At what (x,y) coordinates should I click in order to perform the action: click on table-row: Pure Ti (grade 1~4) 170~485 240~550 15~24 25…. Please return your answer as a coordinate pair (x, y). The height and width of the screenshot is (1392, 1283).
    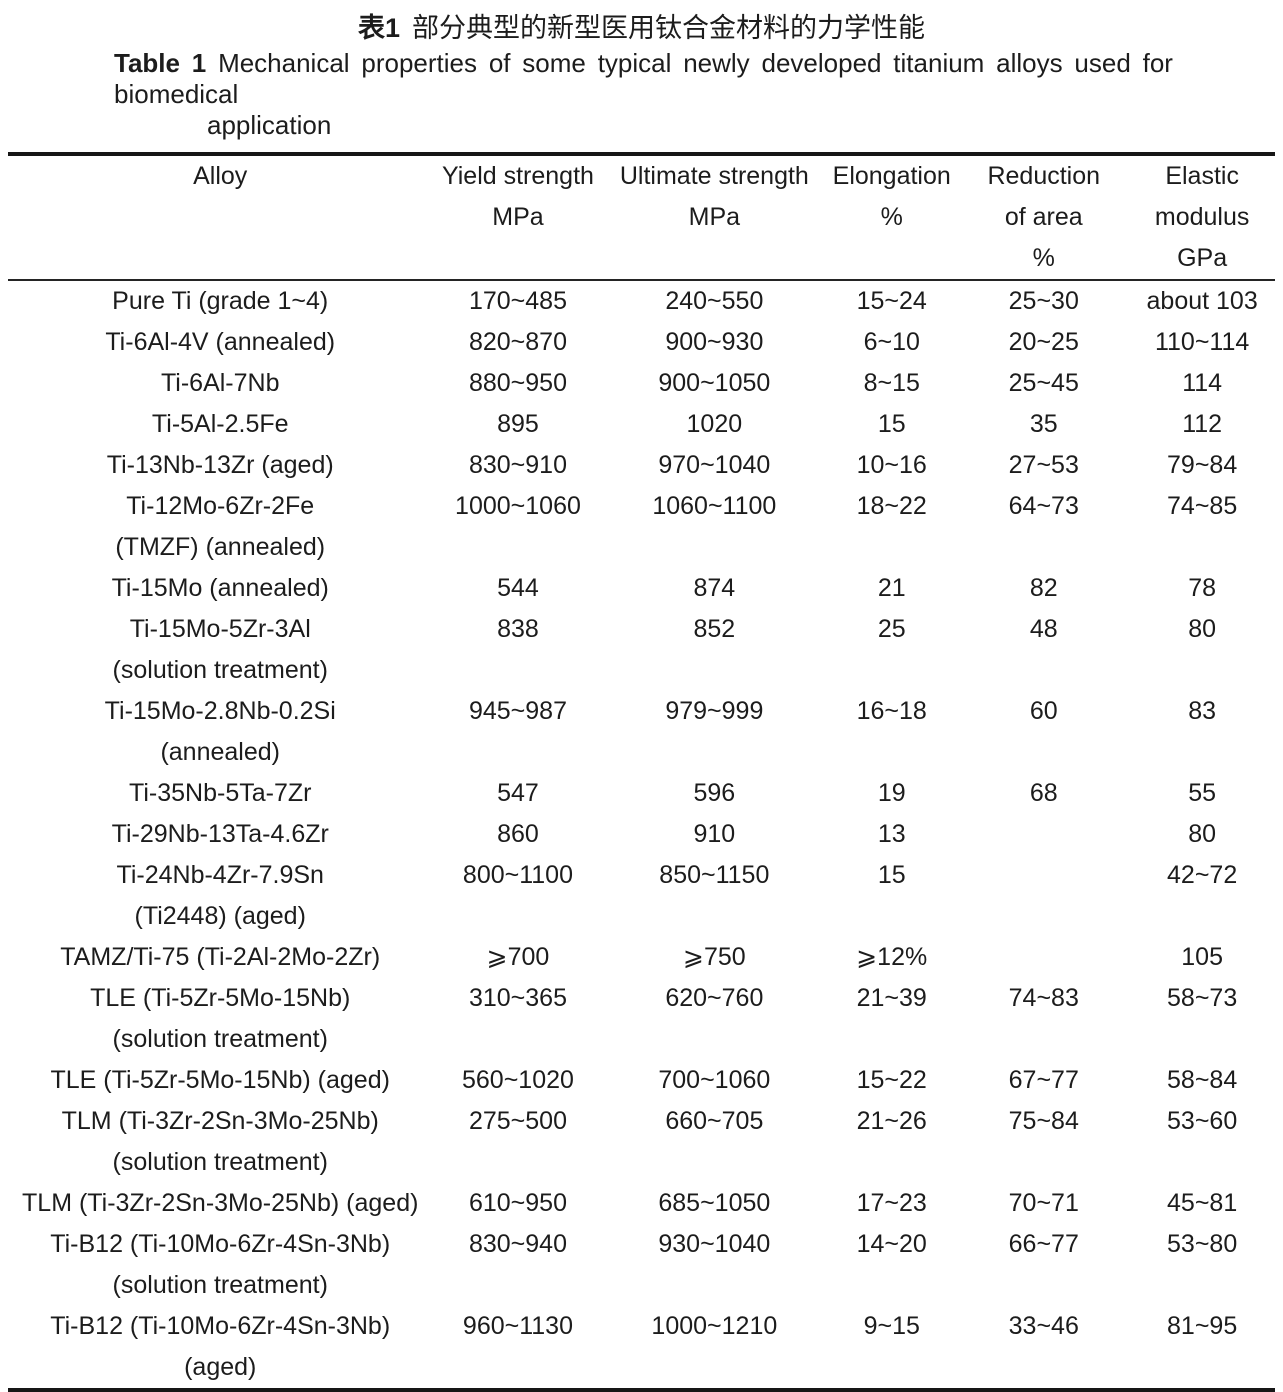
    Looking at the image, I should click on (641, 301).